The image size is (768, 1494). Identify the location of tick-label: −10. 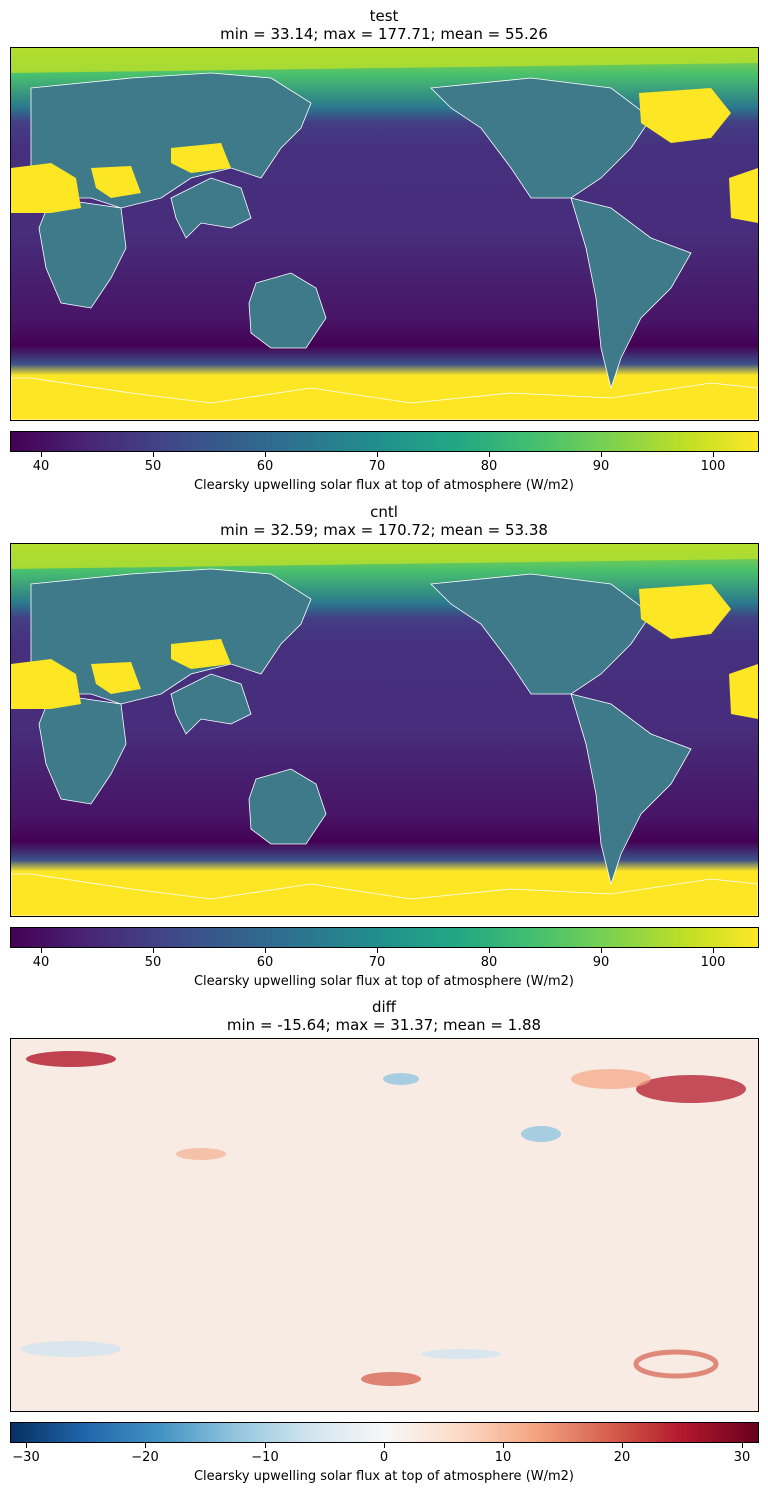
(265, 1457).